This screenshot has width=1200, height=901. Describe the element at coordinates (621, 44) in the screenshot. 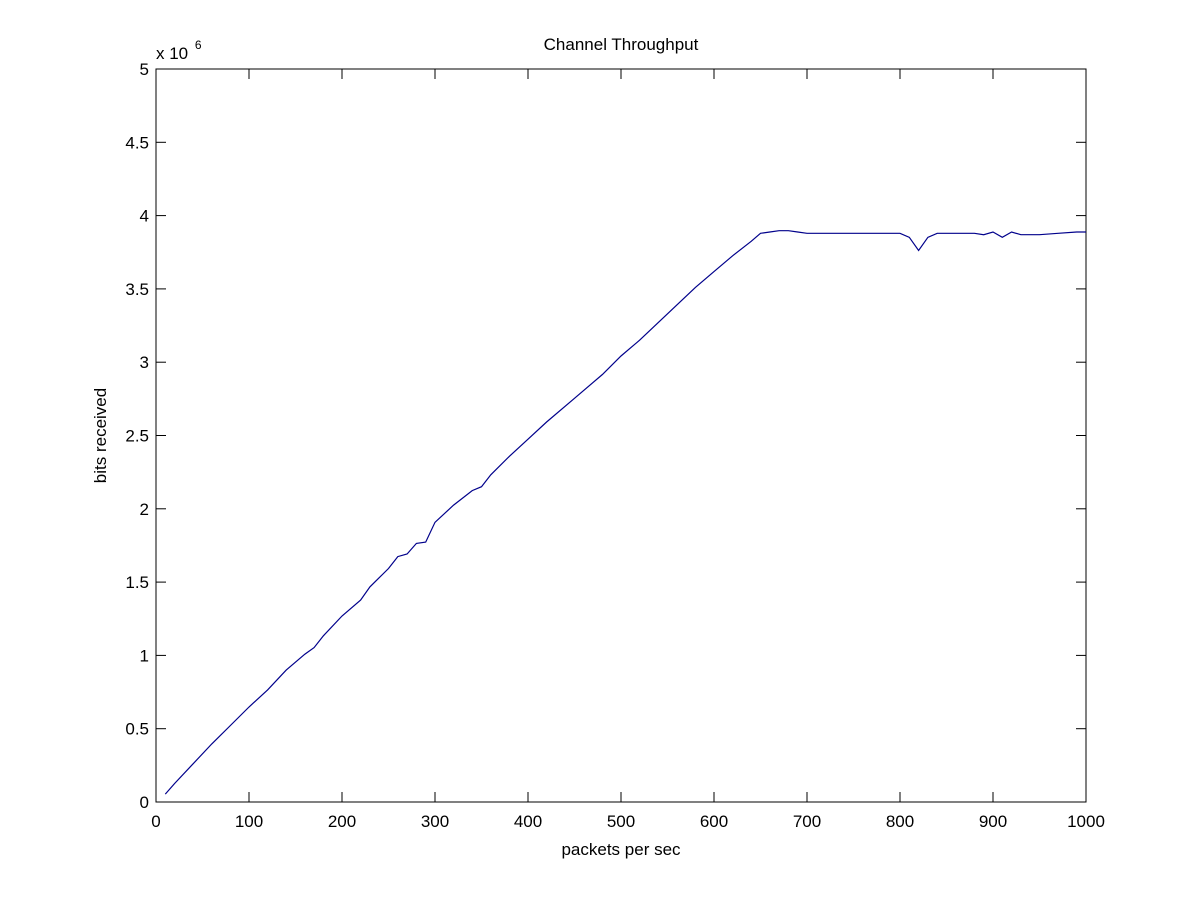

I see `chart-title: Channel Throughput` at that location.